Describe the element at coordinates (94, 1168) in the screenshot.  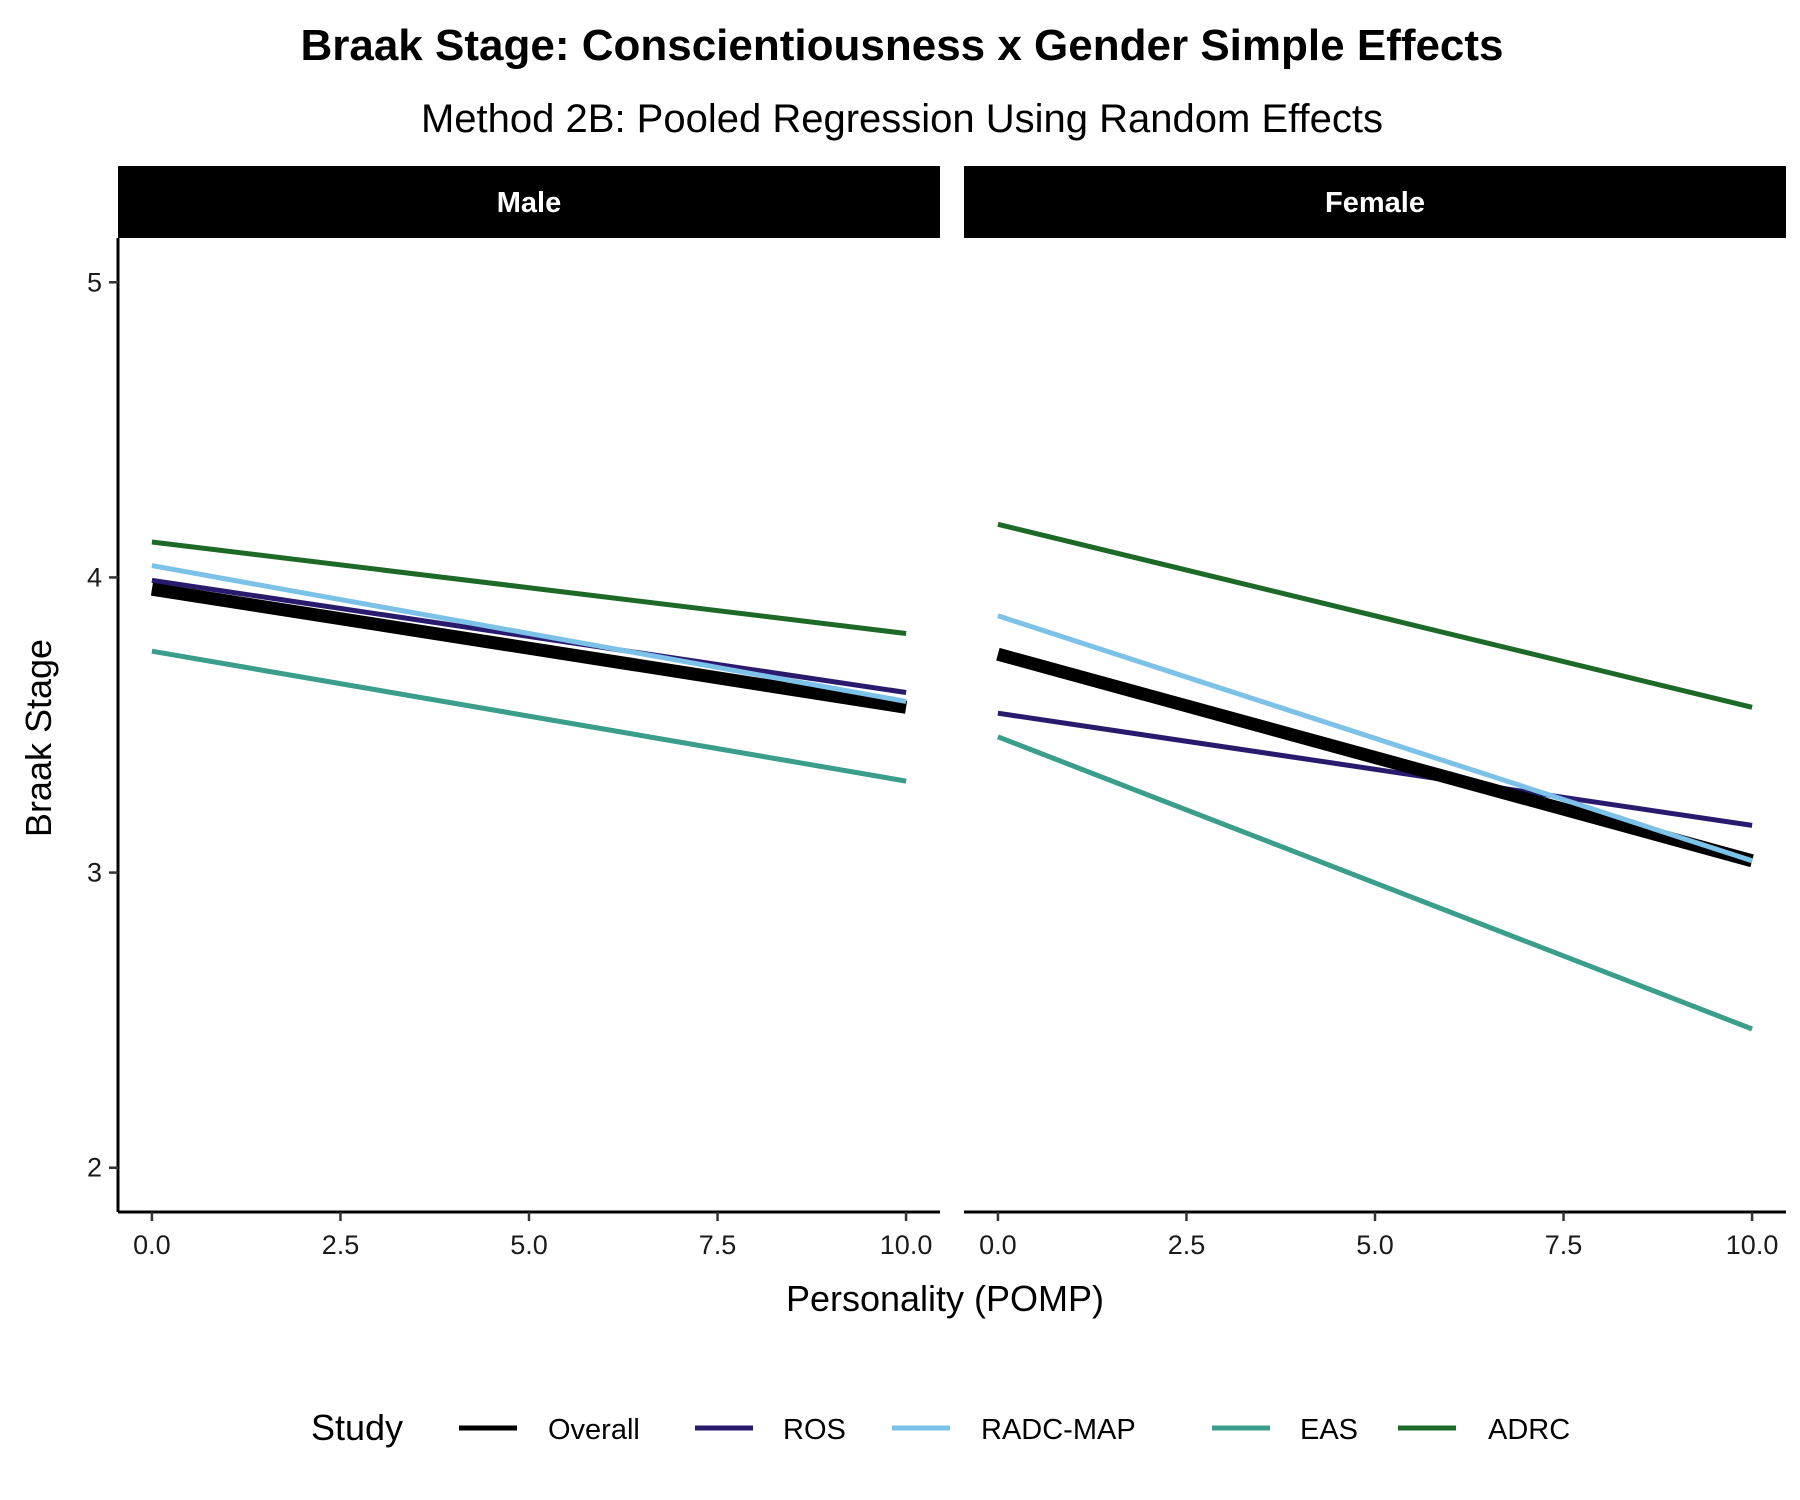
I see `y-tick-label: 2` at that location.